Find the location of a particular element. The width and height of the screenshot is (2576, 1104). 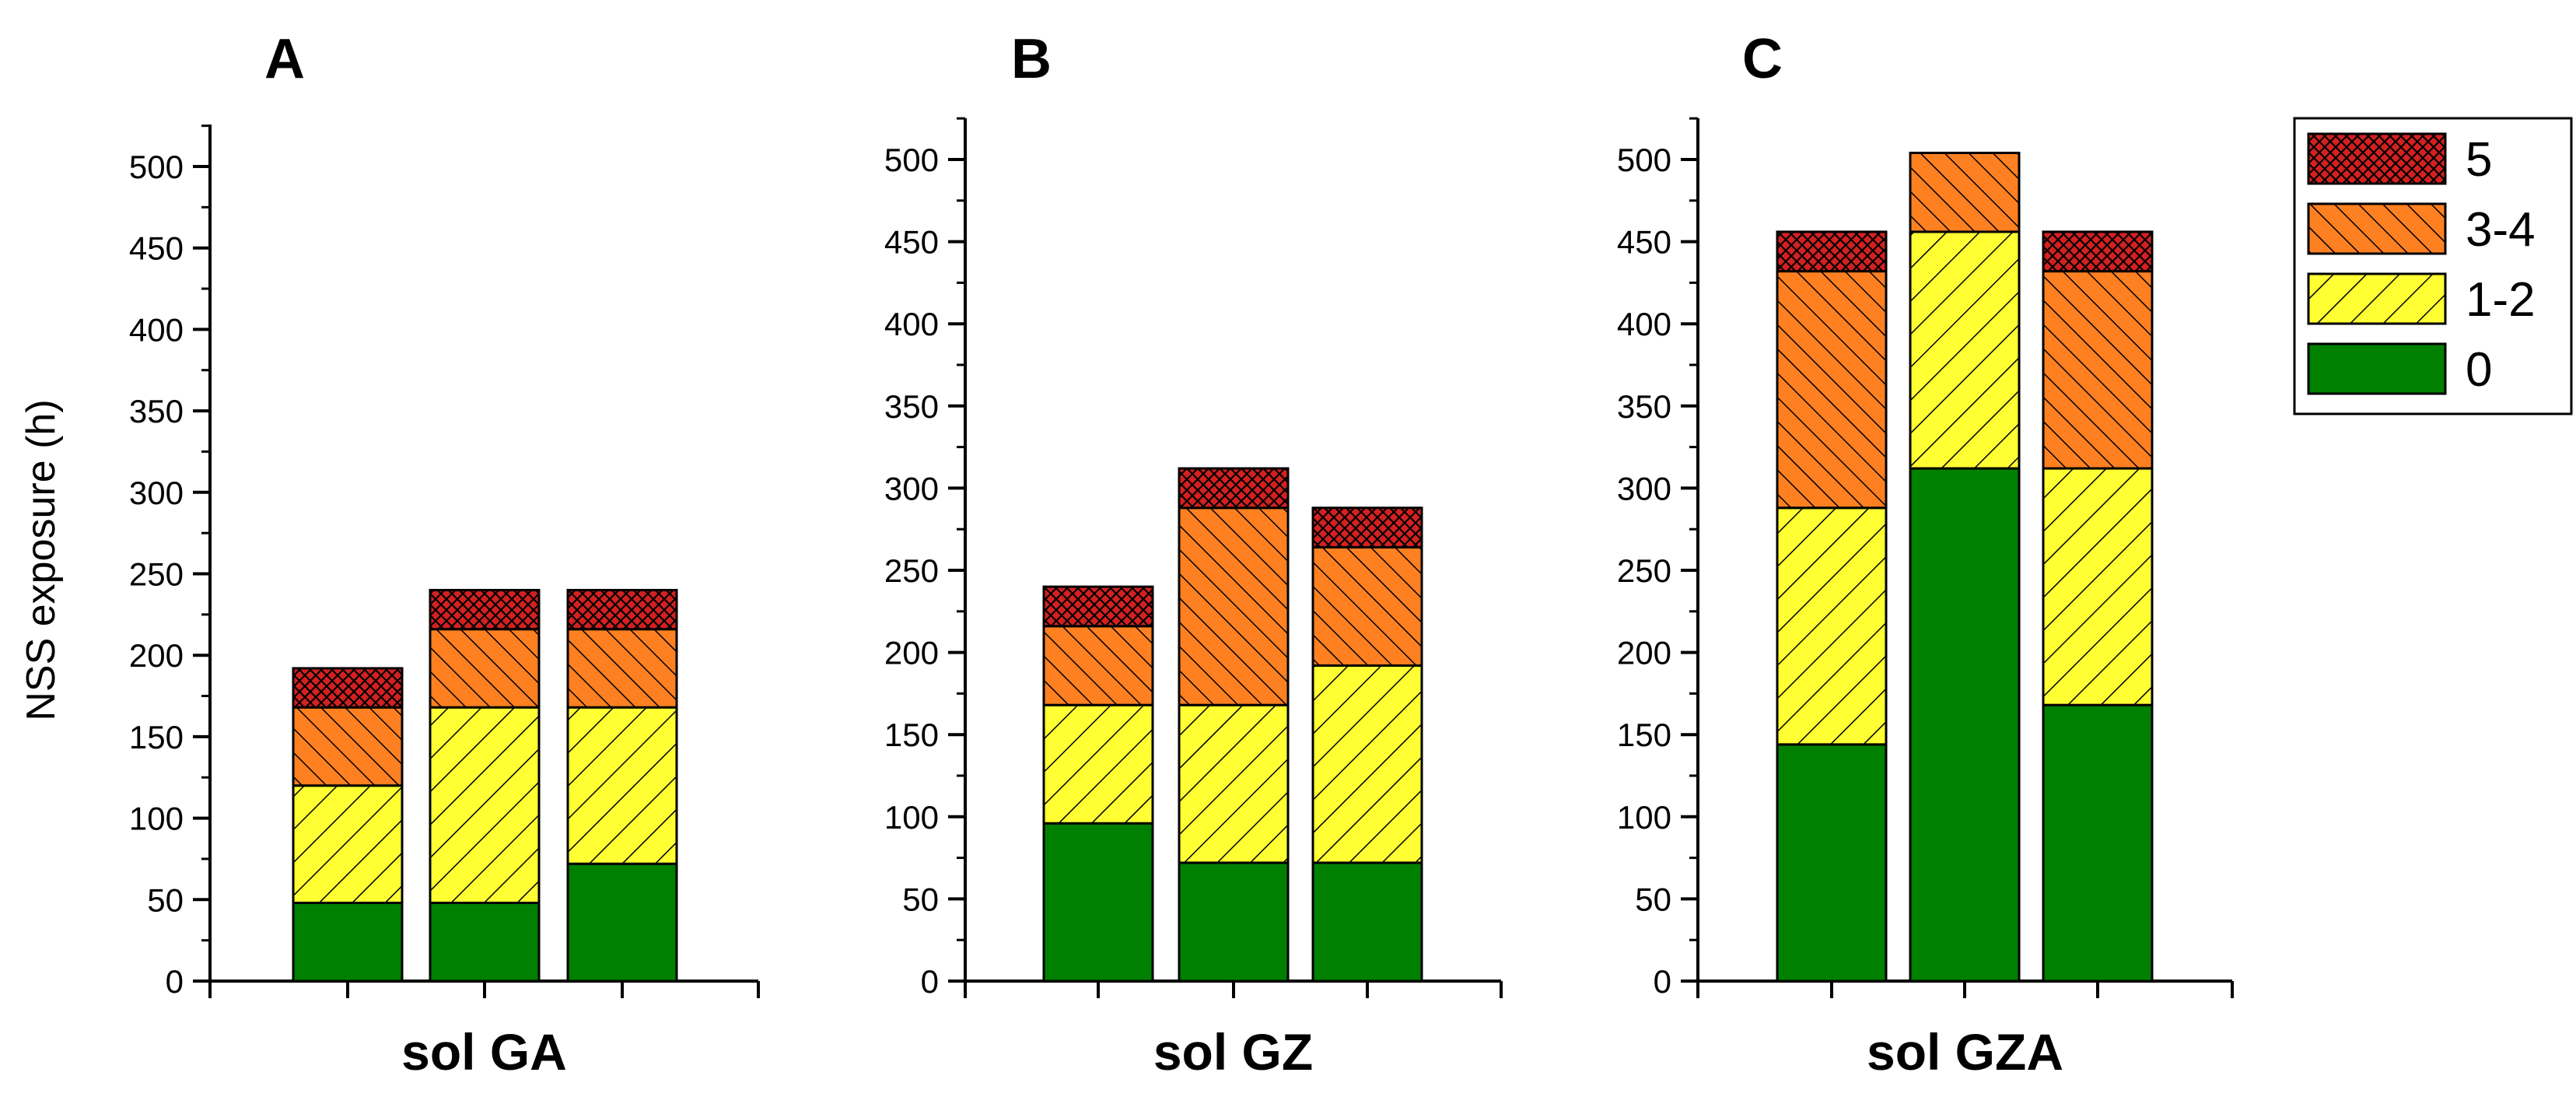

x-axis-label: sol GA is located at coordinates (484, 1052).